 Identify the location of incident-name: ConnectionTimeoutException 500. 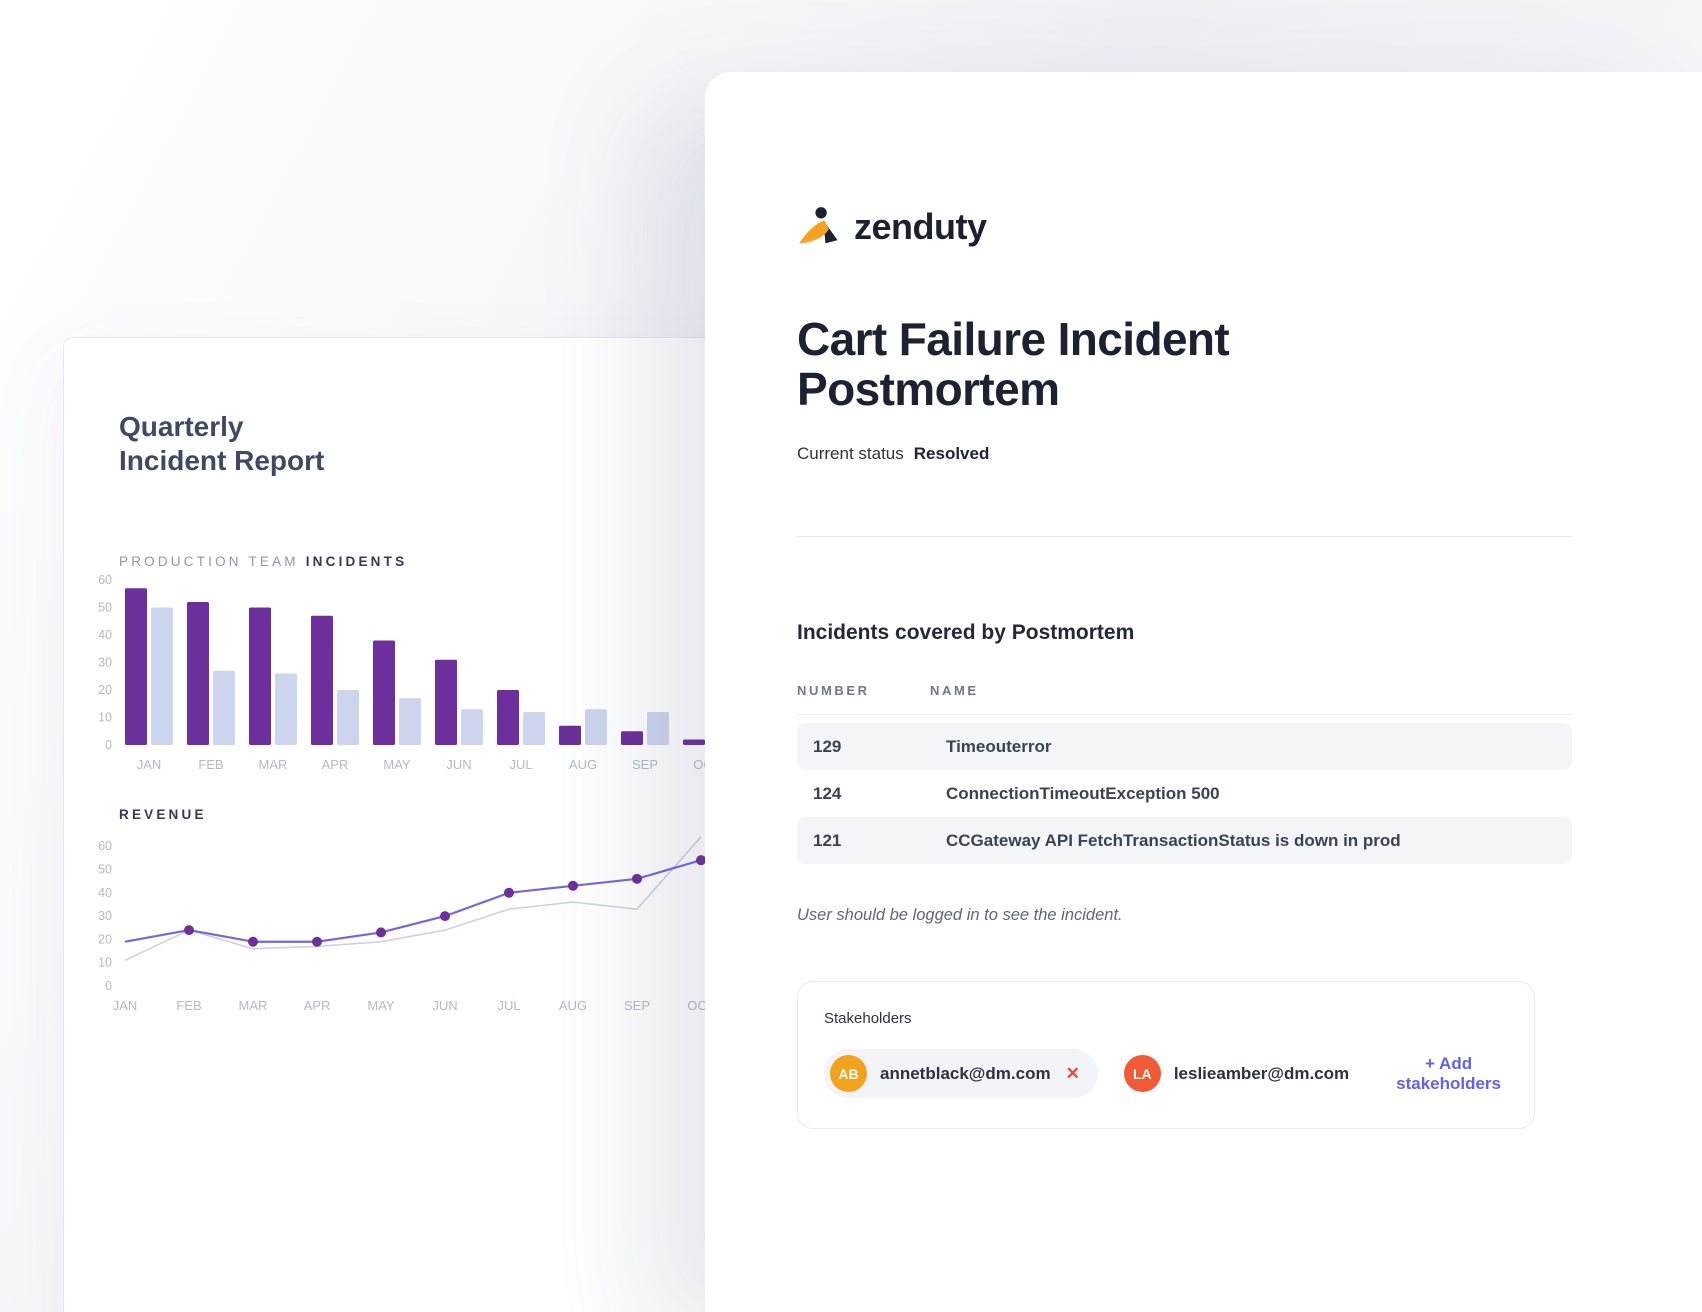
(1083, 793).